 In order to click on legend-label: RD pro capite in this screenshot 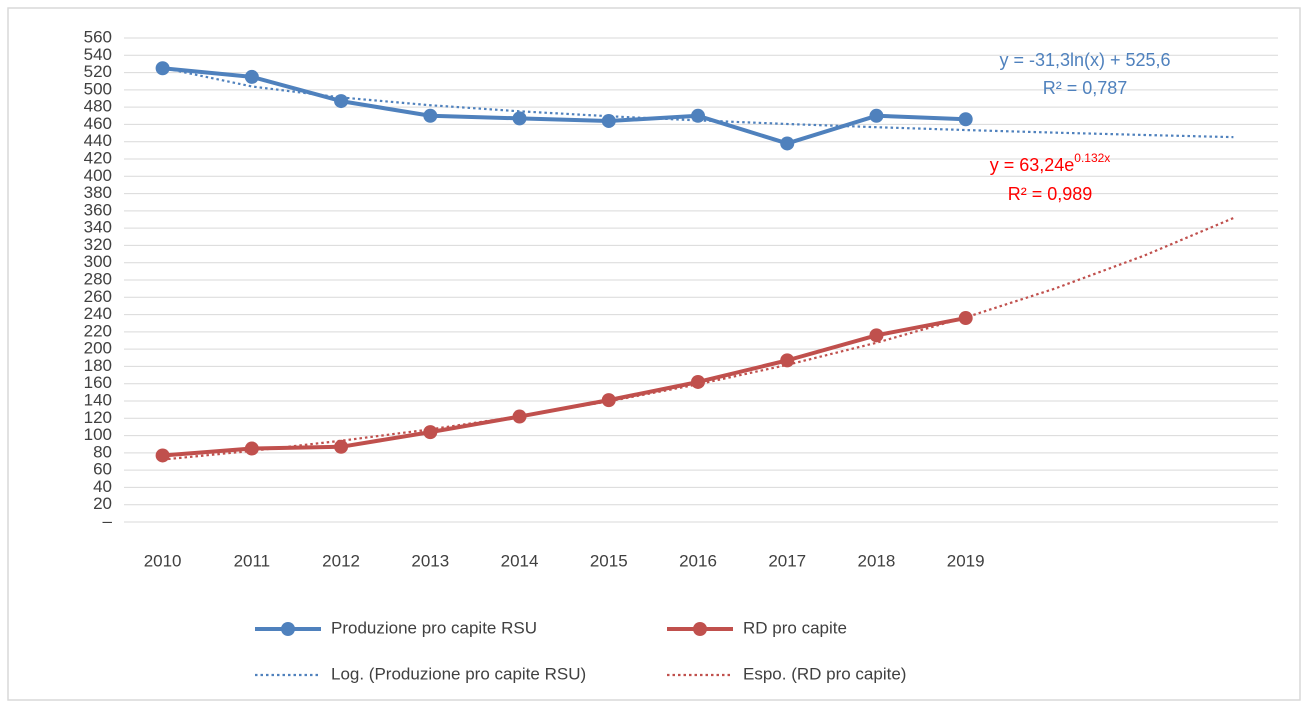, I will do `click(795, 627)`.